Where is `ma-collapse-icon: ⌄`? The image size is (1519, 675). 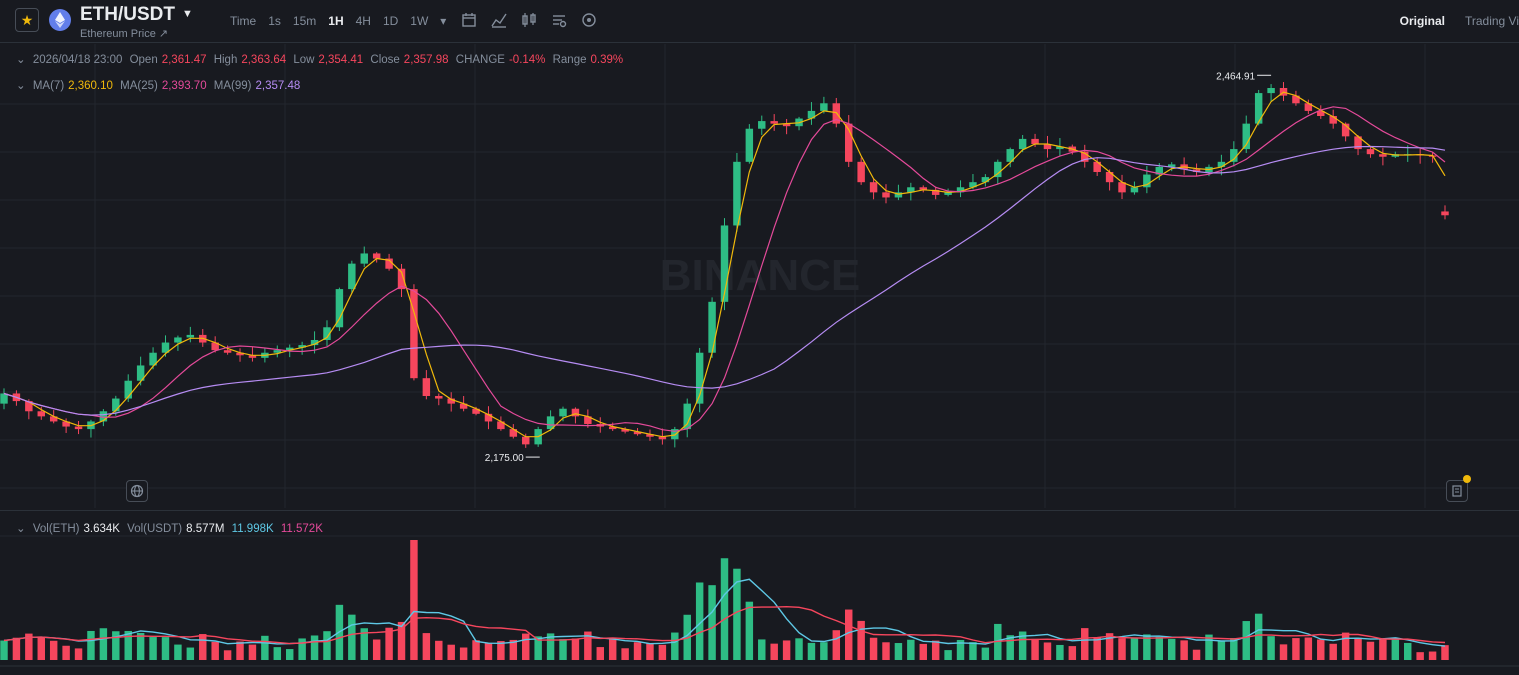
ma-collapse-icon: ⌄ is located at coordinates (21, 86).